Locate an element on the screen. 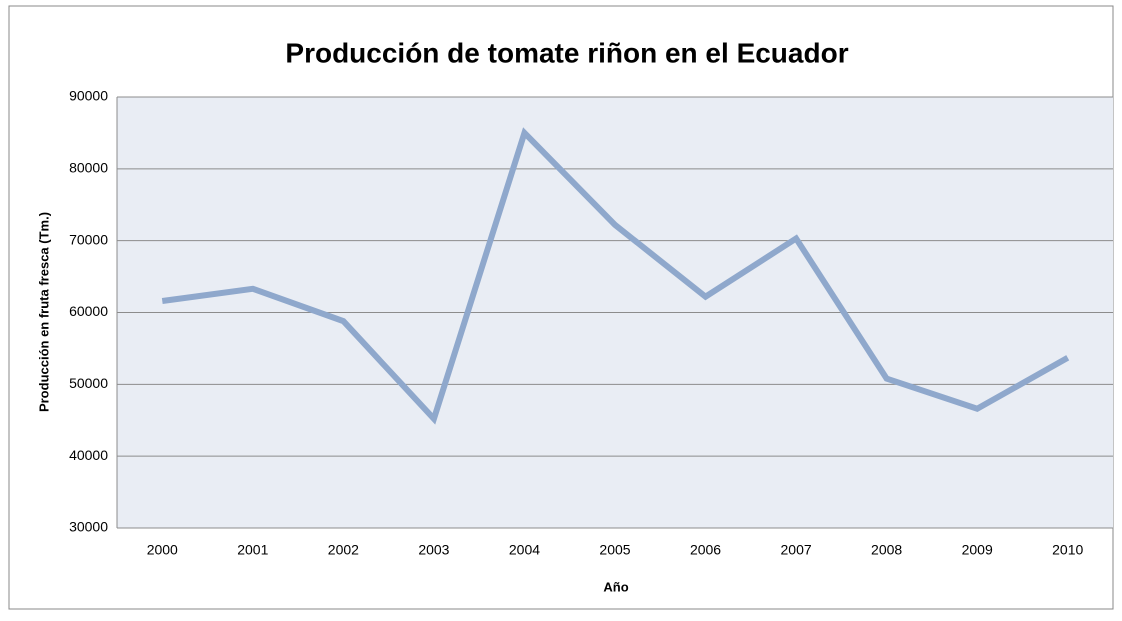 The height and width of the screenshot is (621, 1122). y-tick-label: 90000 is located at coordinates (88, 96).